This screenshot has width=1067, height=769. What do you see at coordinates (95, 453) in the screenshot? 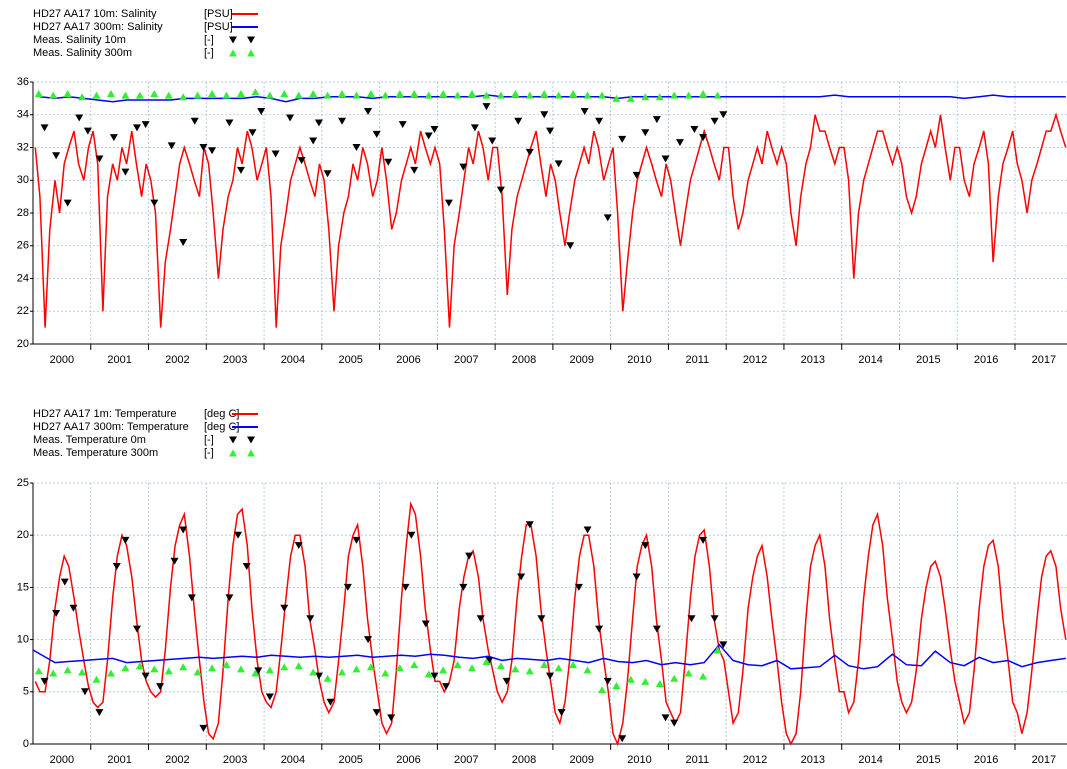
I see `legend-label: Meas. Temperature 300m` at bounding box center [95, 453].